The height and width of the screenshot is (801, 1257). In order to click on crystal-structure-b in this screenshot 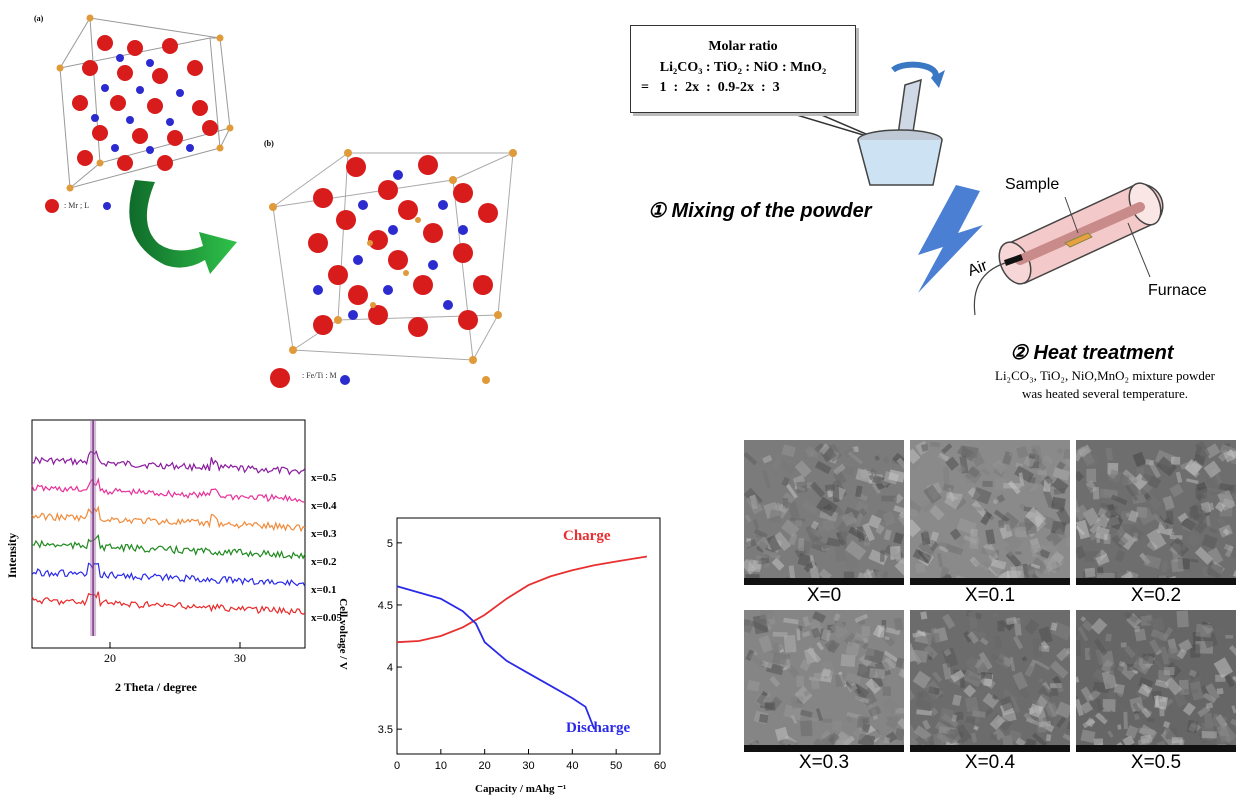, I will do `click(393, 268)`.